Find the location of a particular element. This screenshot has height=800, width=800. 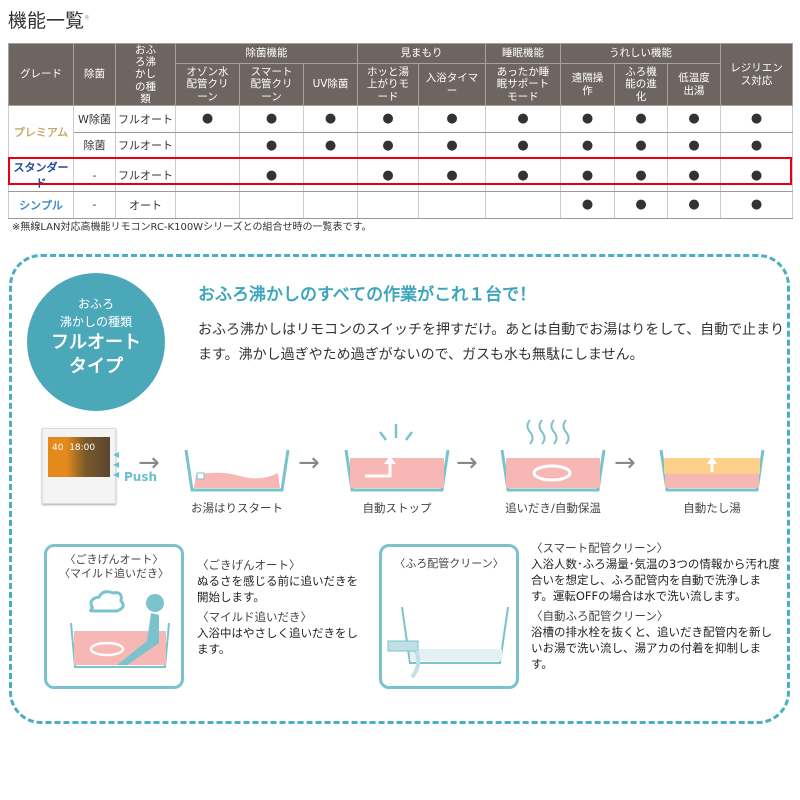

page-title: 機能一覧® is located at coordinates (49, 21).